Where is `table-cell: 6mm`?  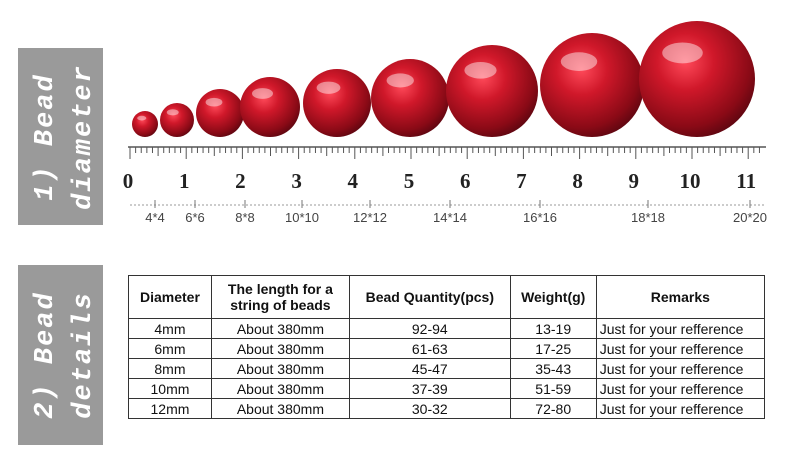 table-cell: 6mm is located at coordinates (170, 348).